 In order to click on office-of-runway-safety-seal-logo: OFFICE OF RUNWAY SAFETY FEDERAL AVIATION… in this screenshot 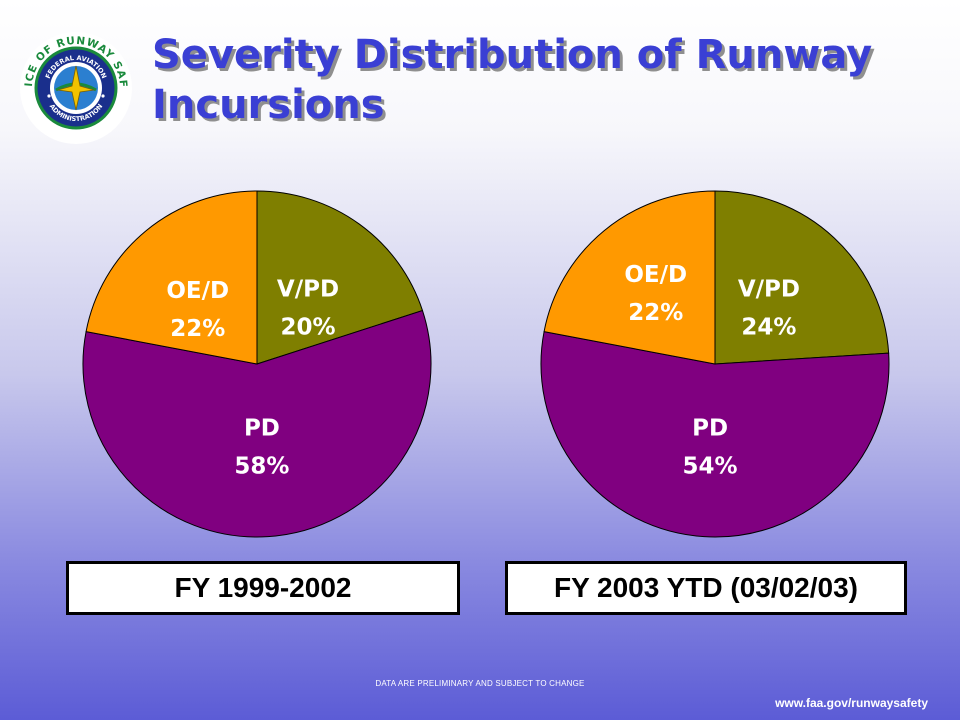, I will do `click(75, 87)`.